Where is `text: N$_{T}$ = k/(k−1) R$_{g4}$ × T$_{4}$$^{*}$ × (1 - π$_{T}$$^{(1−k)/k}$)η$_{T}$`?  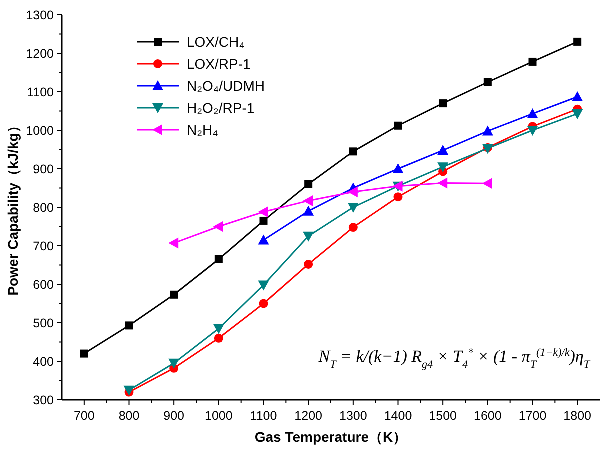
text: N$_{T}$ = k/(k−1) R$_{g4}$ × T$_{4}$$^{*}$ × (1 - π$_{T}$$^{(1−k)/k}$)η$_{T}$ is located at coordinates (454, 359).